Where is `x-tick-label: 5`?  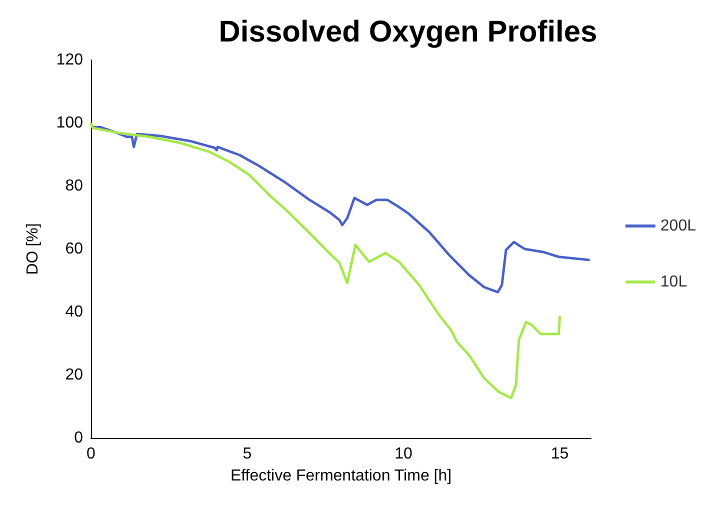
x-tick-label: 5 is located at coordinates (247, 454).